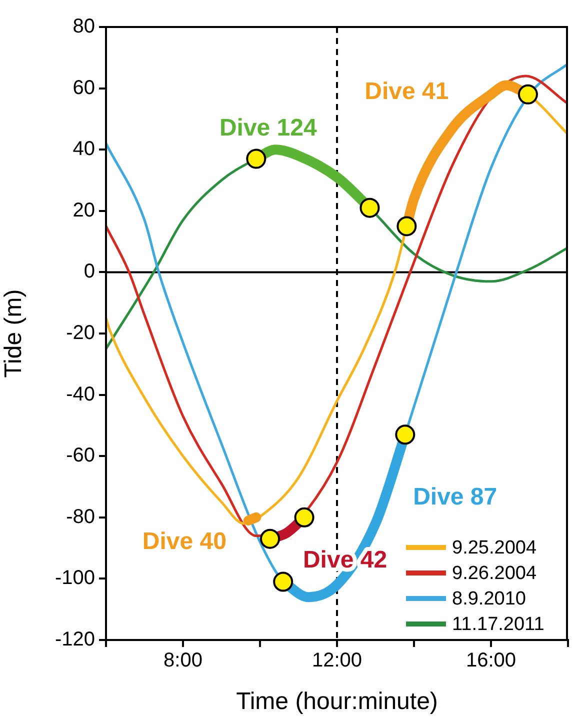 Image resolution: width=579 pixels, height=717 pixels. I want to click on y-tick-label: -120, so click(74, 639).